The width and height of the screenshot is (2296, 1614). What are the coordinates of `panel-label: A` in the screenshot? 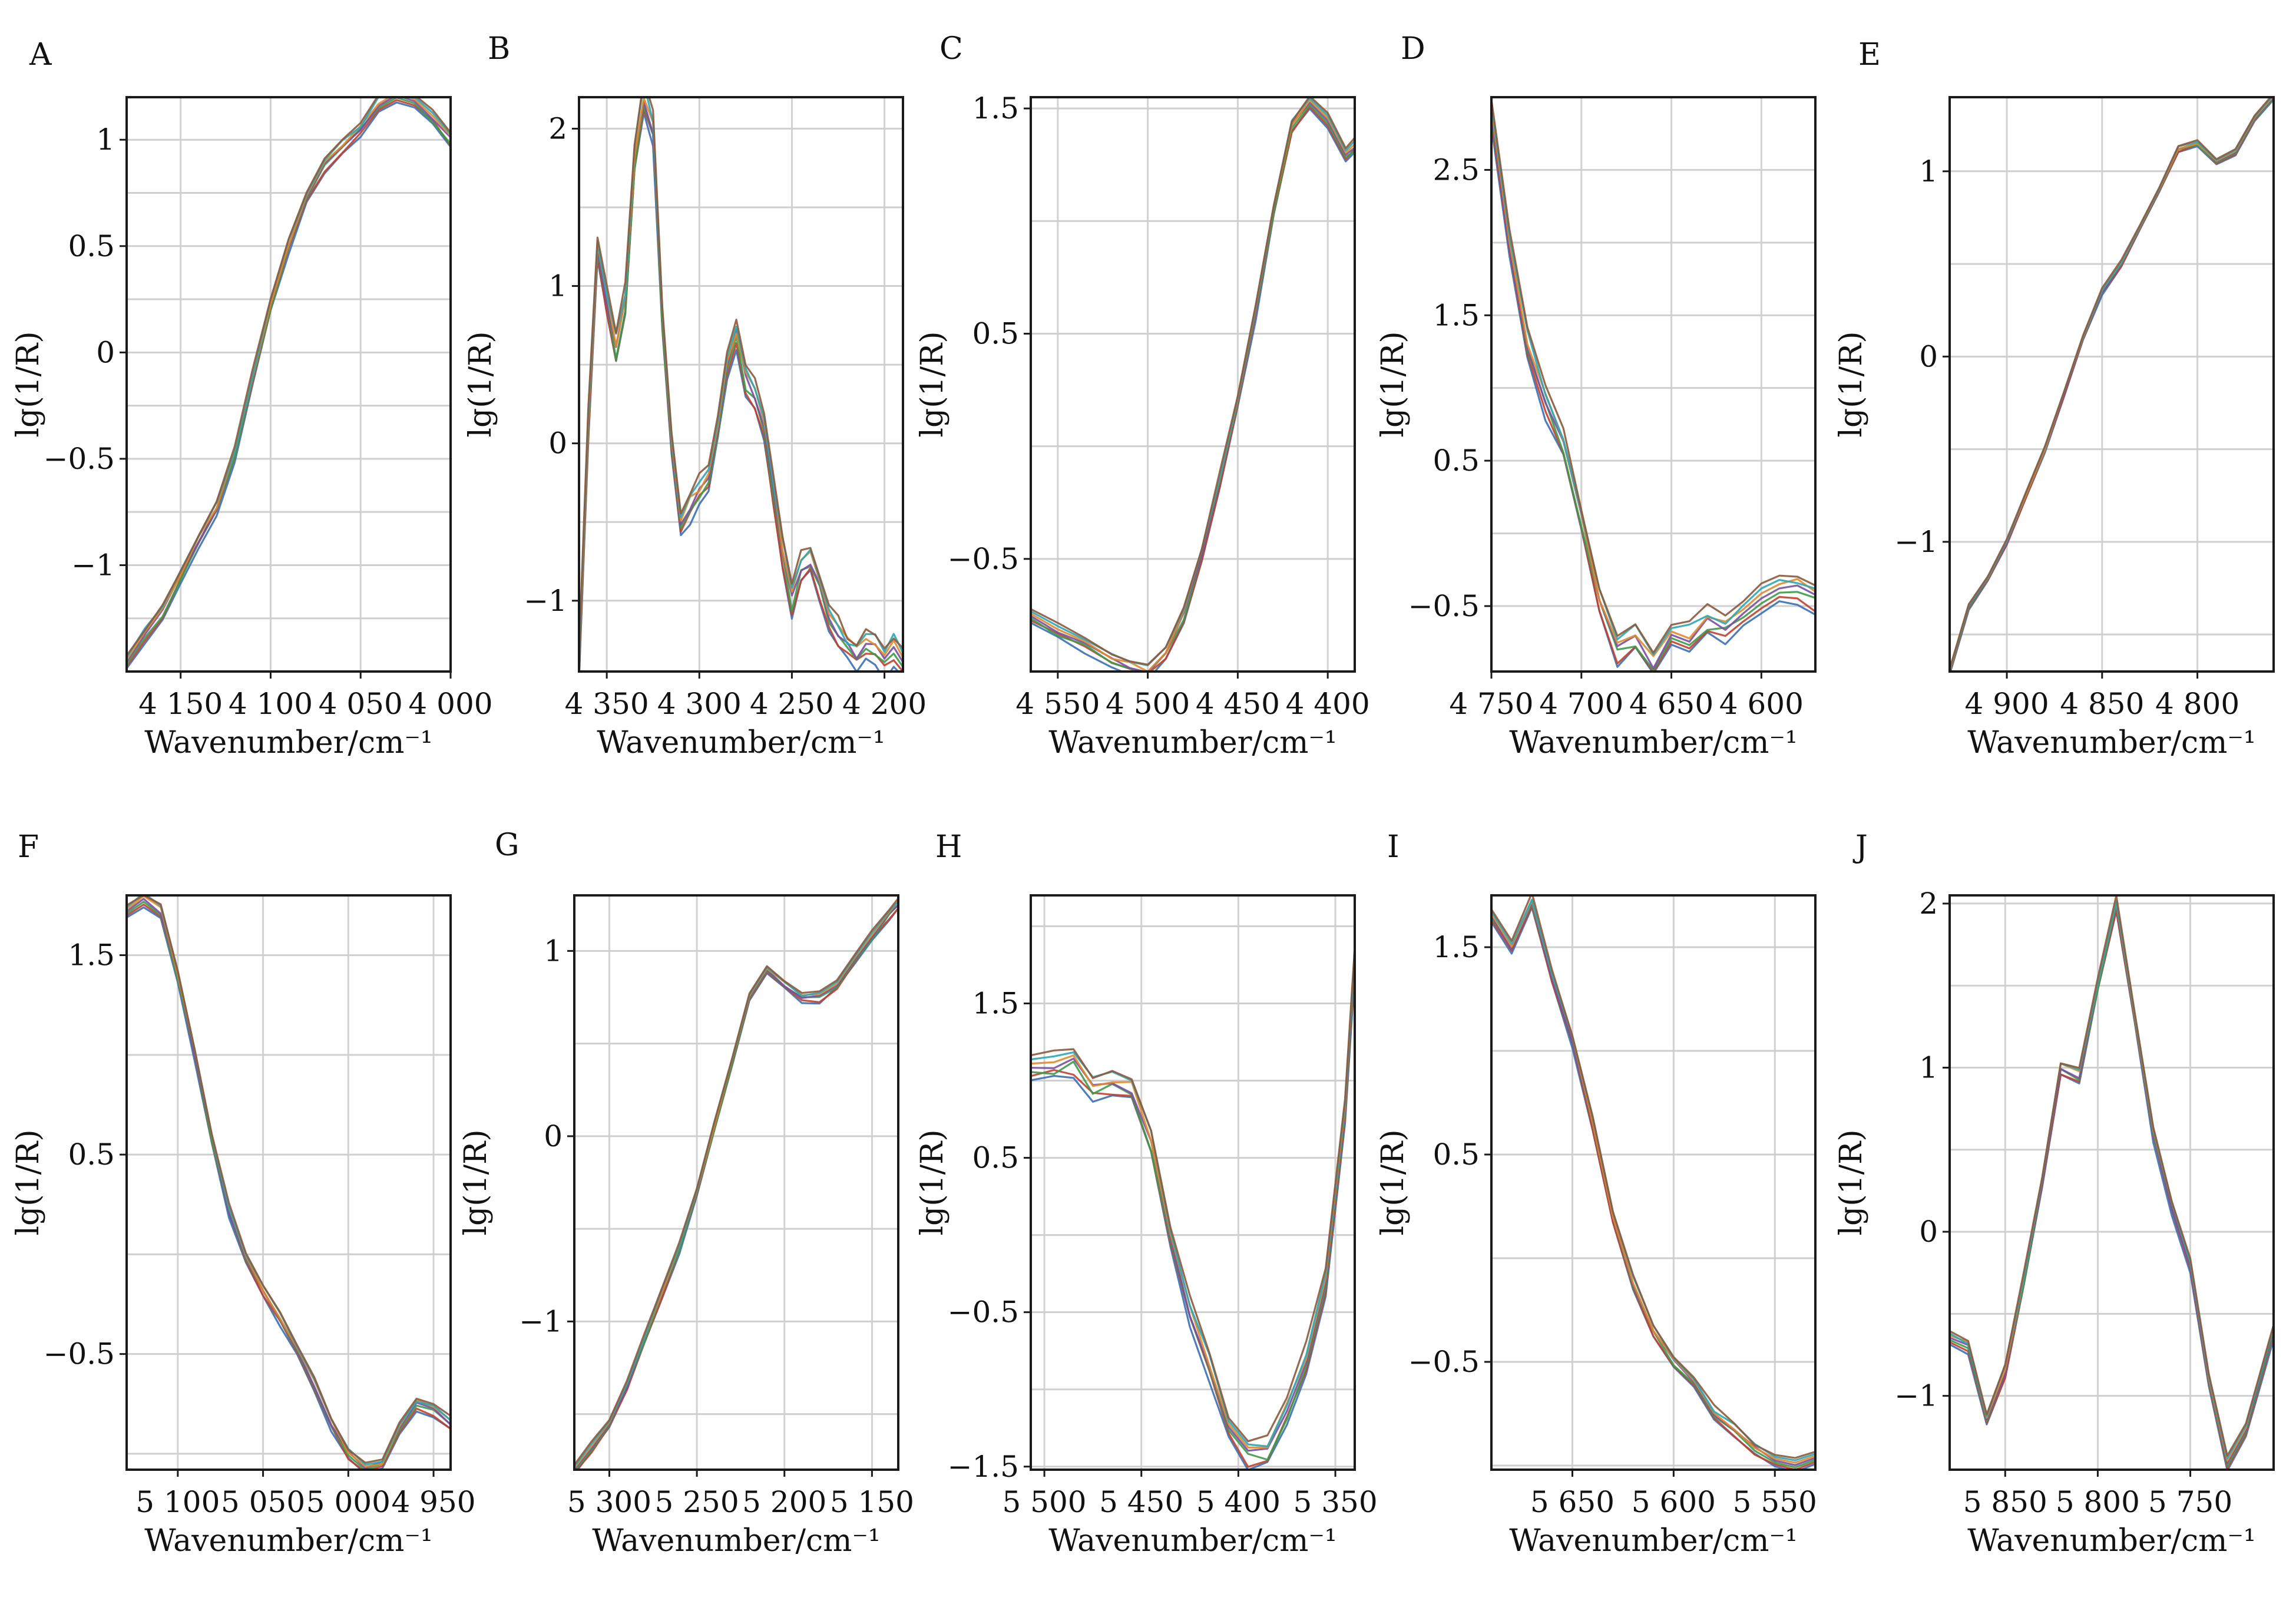 It's located at (40, 55).